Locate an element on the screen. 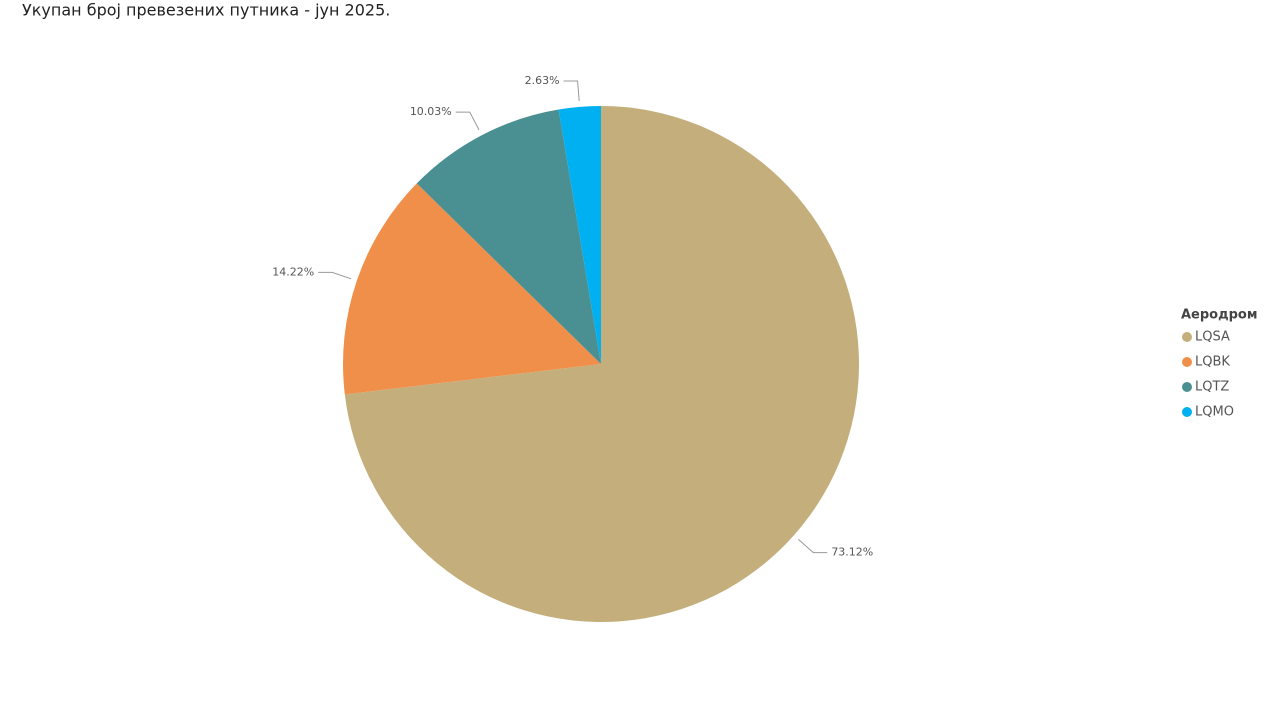 The width and height of the screenshot is (1280, 724). legend-label: LQTZ is located at coordinates (1212, 387).